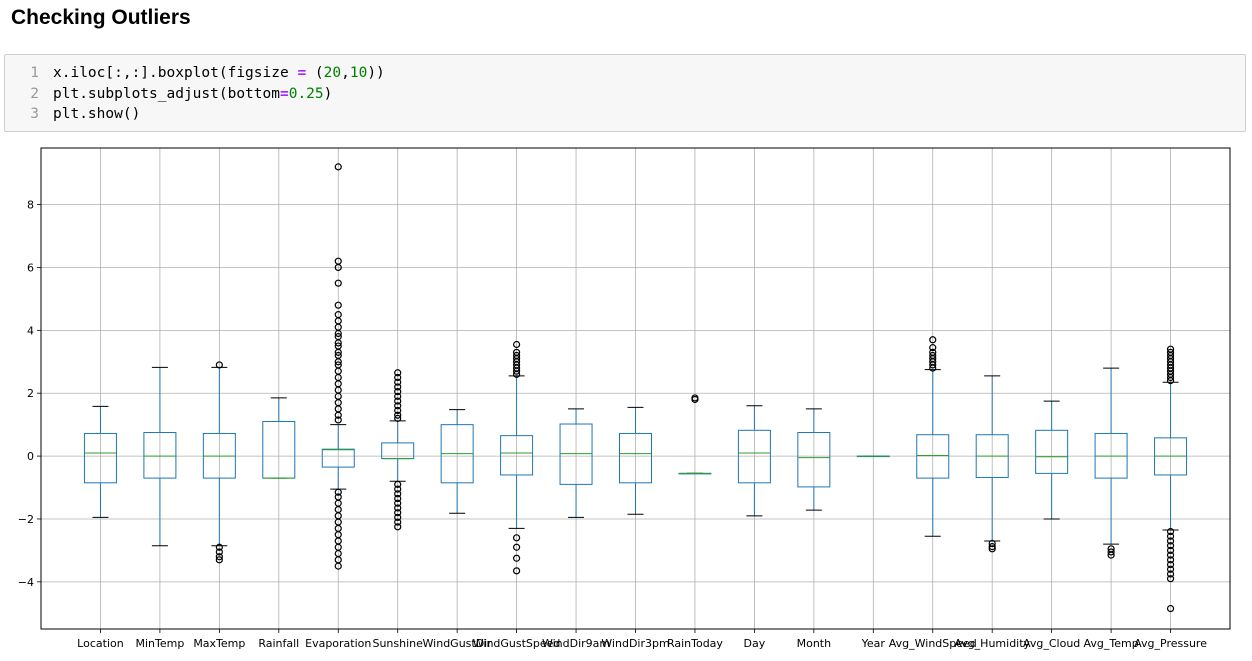  I want to click on code-line: 2 plt.subplots_adjust(bottom=0.25), so click(168, 94).